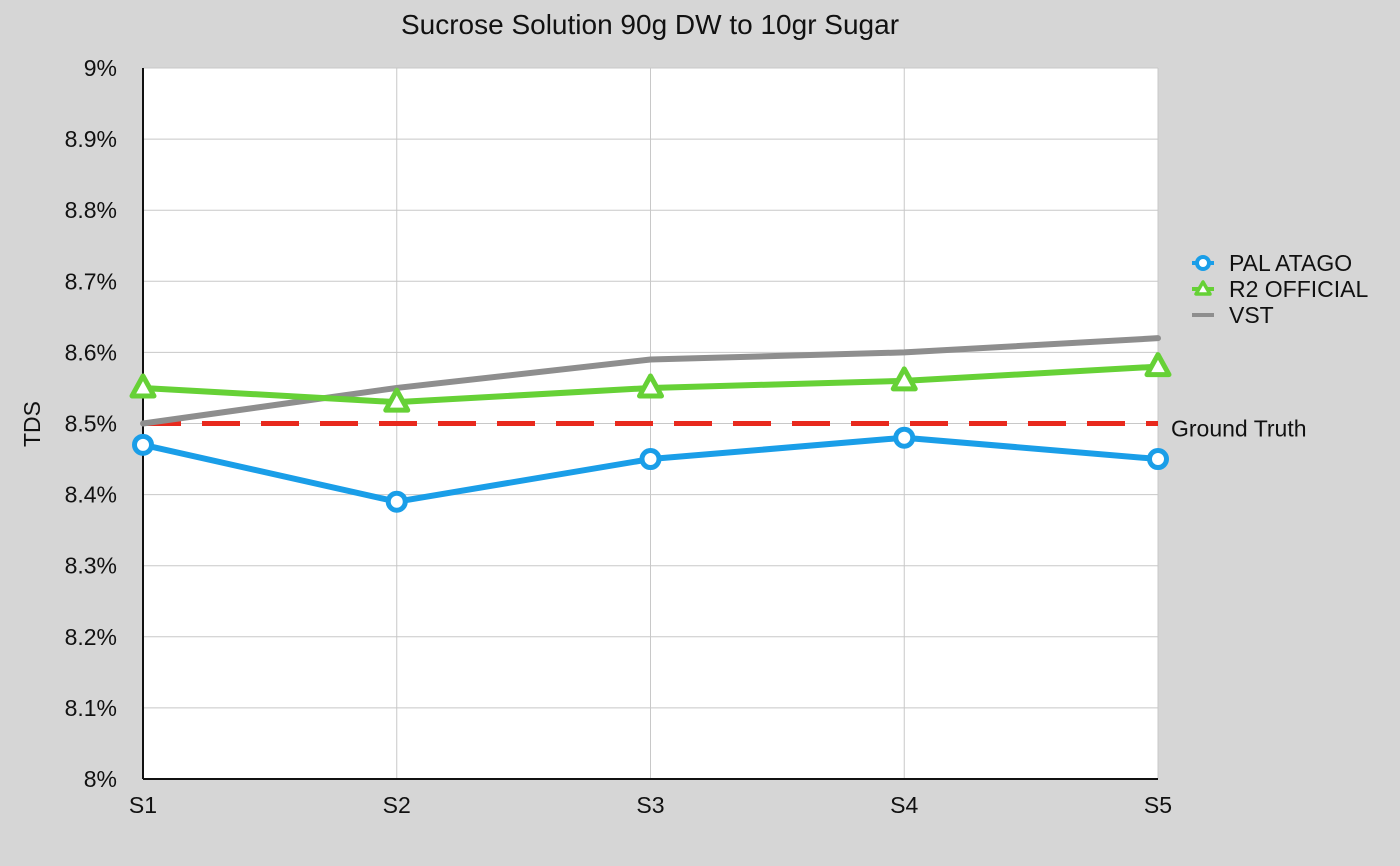 The width and height of the screenshot is (1400, 866). I want to click on y-tick-label: 8.2%, so click(91, 637).